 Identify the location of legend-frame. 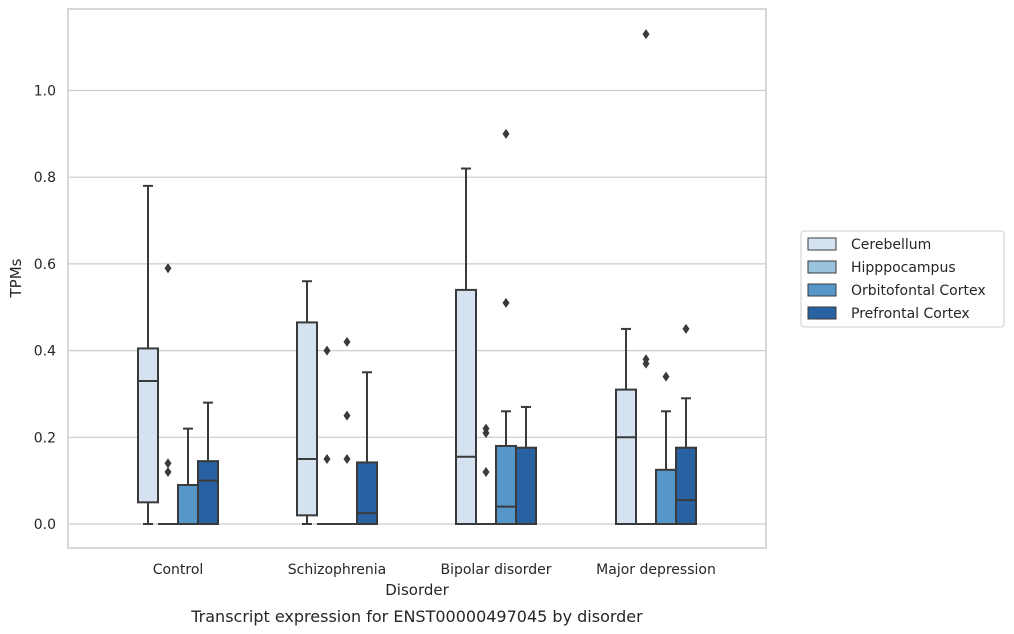
(902, 279).